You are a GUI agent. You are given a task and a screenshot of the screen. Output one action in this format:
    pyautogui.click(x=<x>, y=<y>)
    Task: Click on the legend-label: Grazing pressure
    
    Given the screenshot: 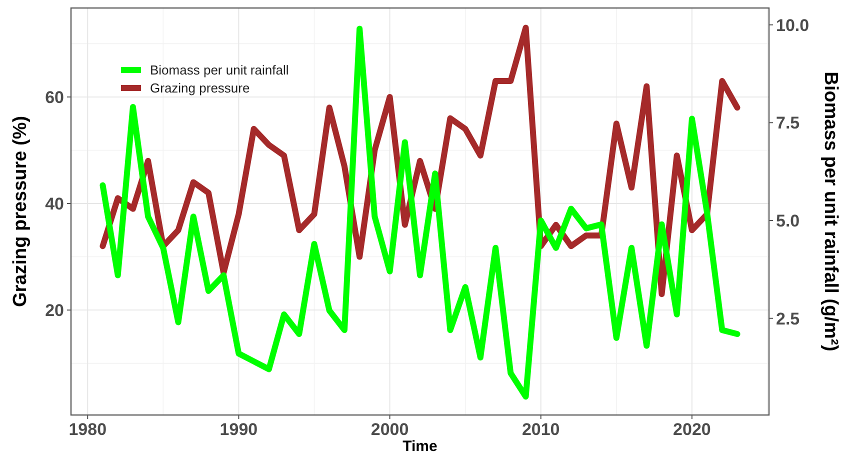 What is the action you would take?
    pyautogui.click(x=200, y=88)
    